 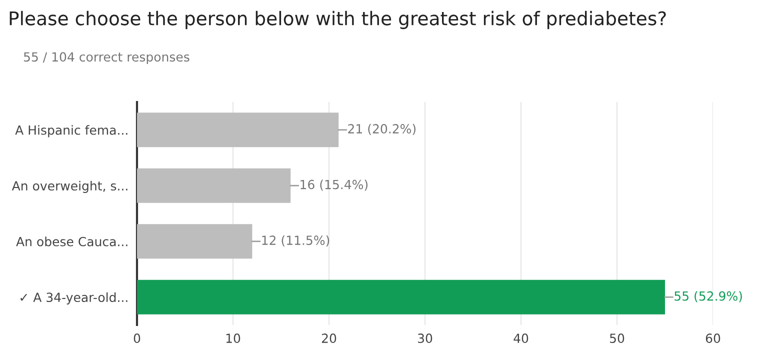 I want to click on x-tick-label: 0, so click(x=137, y=339).